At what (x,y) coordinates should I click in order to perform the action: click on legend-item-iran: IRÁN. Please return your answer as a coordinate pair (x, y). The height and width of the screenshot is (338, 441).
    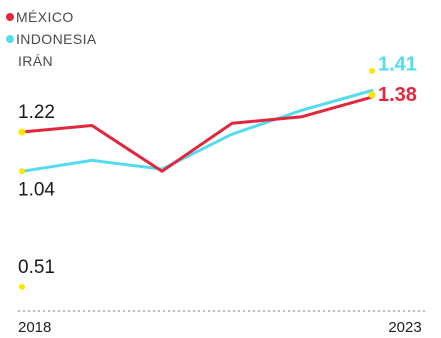
    Looking at the image, I should click on (51, 61).